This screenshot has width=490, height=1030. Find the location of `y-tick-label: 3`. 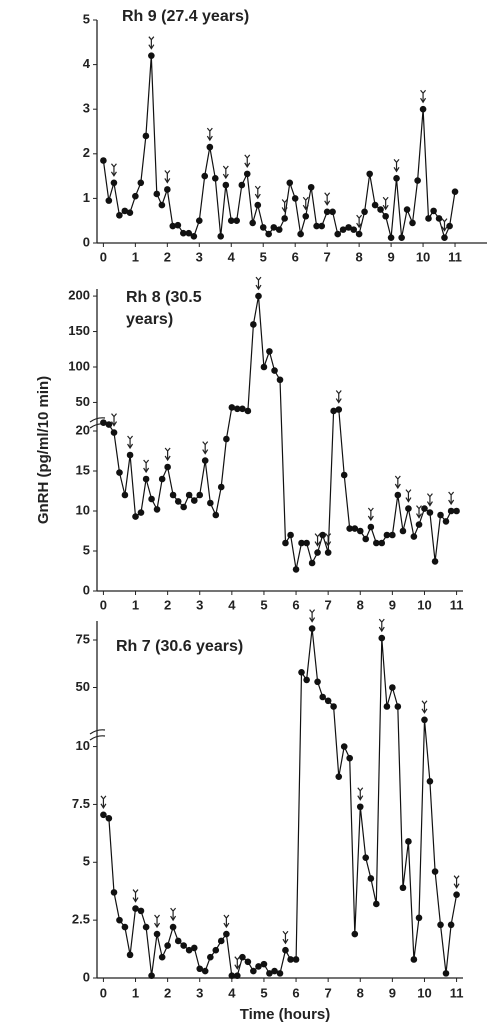

y-tick-label: 3 is located at coordinates (86, 108).